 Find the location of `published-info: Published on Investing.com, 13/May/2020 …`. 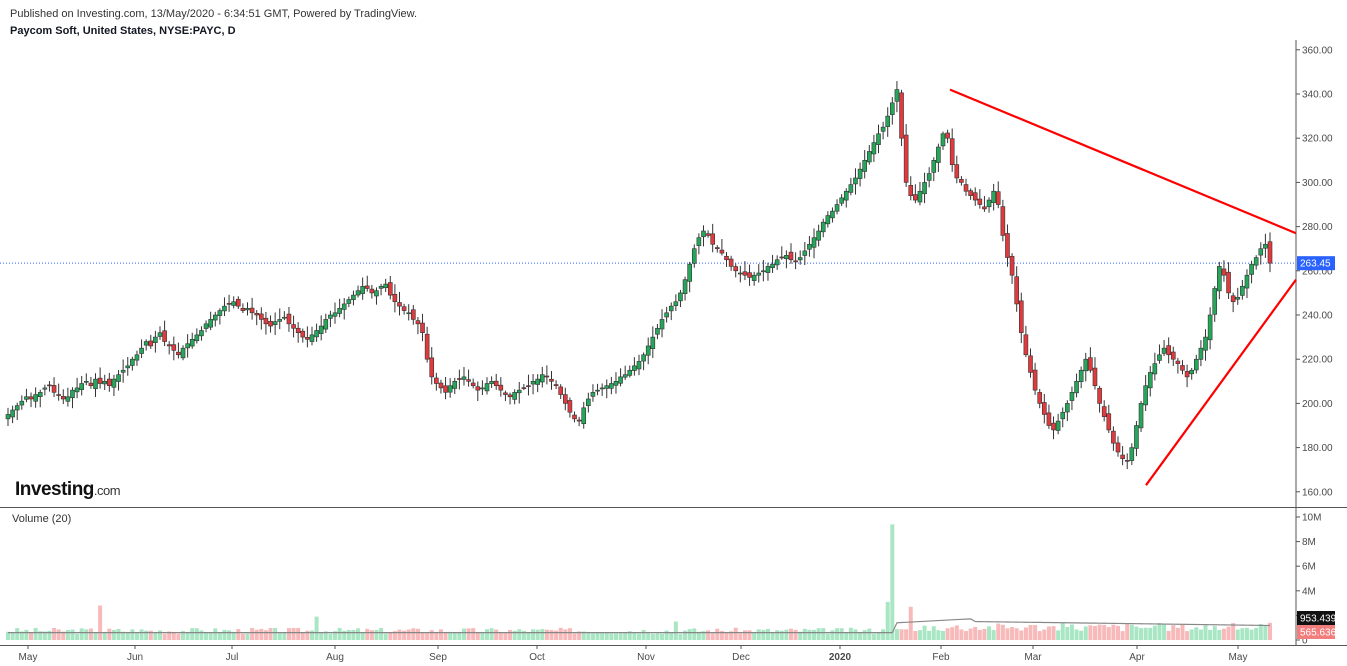

published-info: Published on Investing.com, 13/May/2020 … is located at coordinates (214, 14).